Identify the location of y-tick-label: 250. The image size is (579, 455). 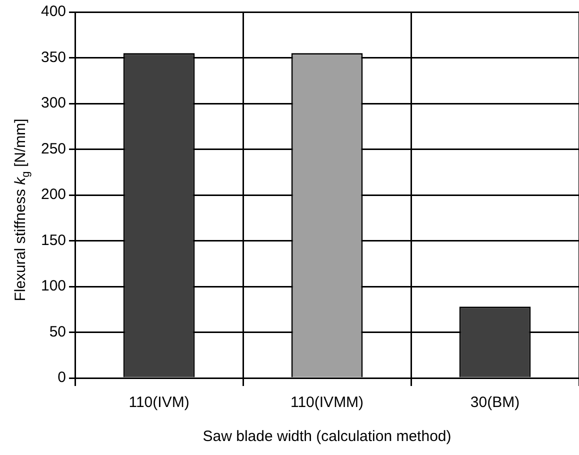
(53, 149).